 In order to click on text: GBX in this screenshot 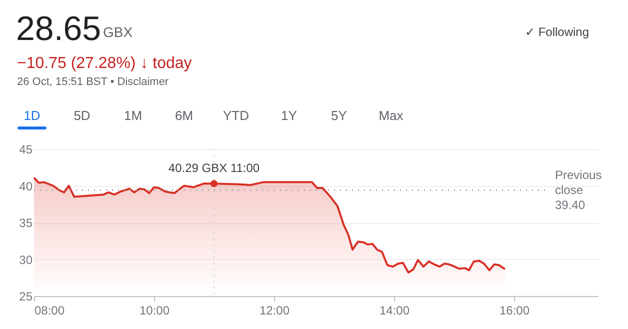, I will do `click(118, 32)`.